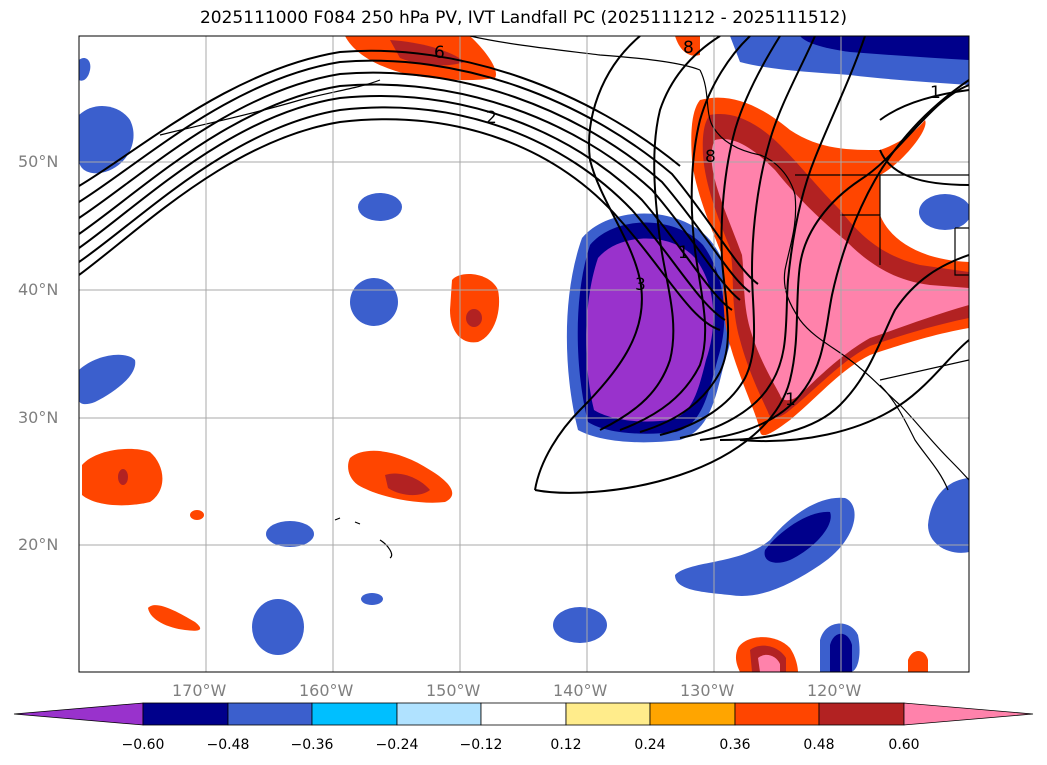 The height and width of the screenshot is (765, 1047). Describe the element at coordinates (914, 437) in the screenshot. I see `coastline-baja` at that location.